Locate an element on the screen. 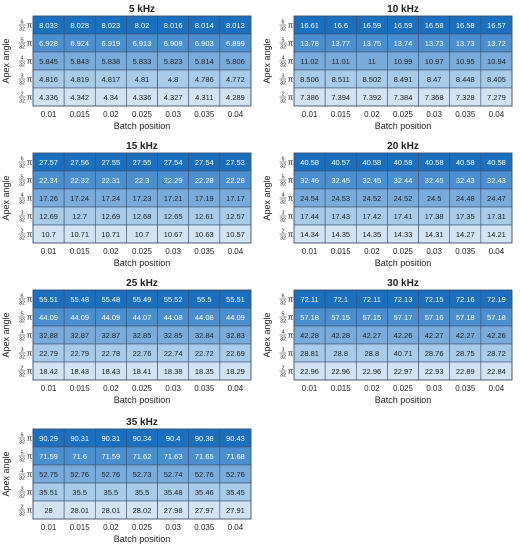  cell-value-label: 44.09 is located at coordinates (235, 317).